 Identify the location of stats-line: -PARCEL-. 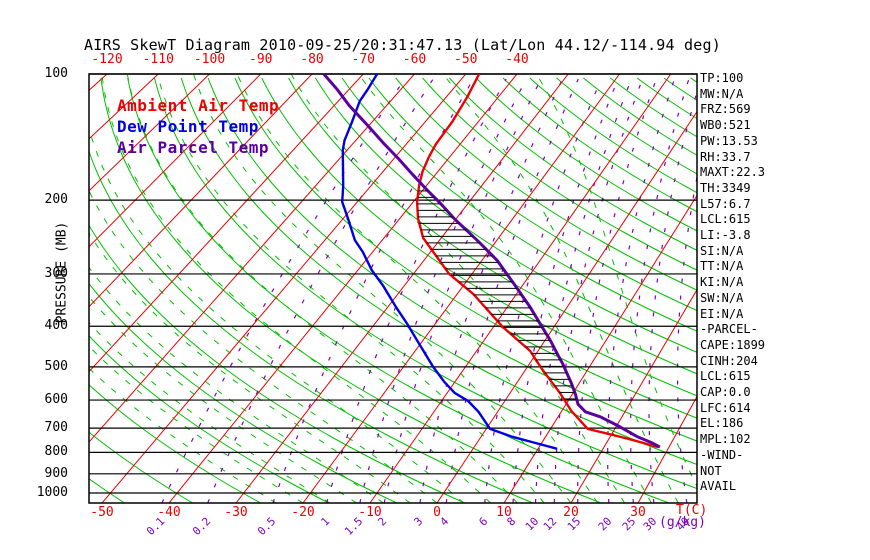
(729, 329).